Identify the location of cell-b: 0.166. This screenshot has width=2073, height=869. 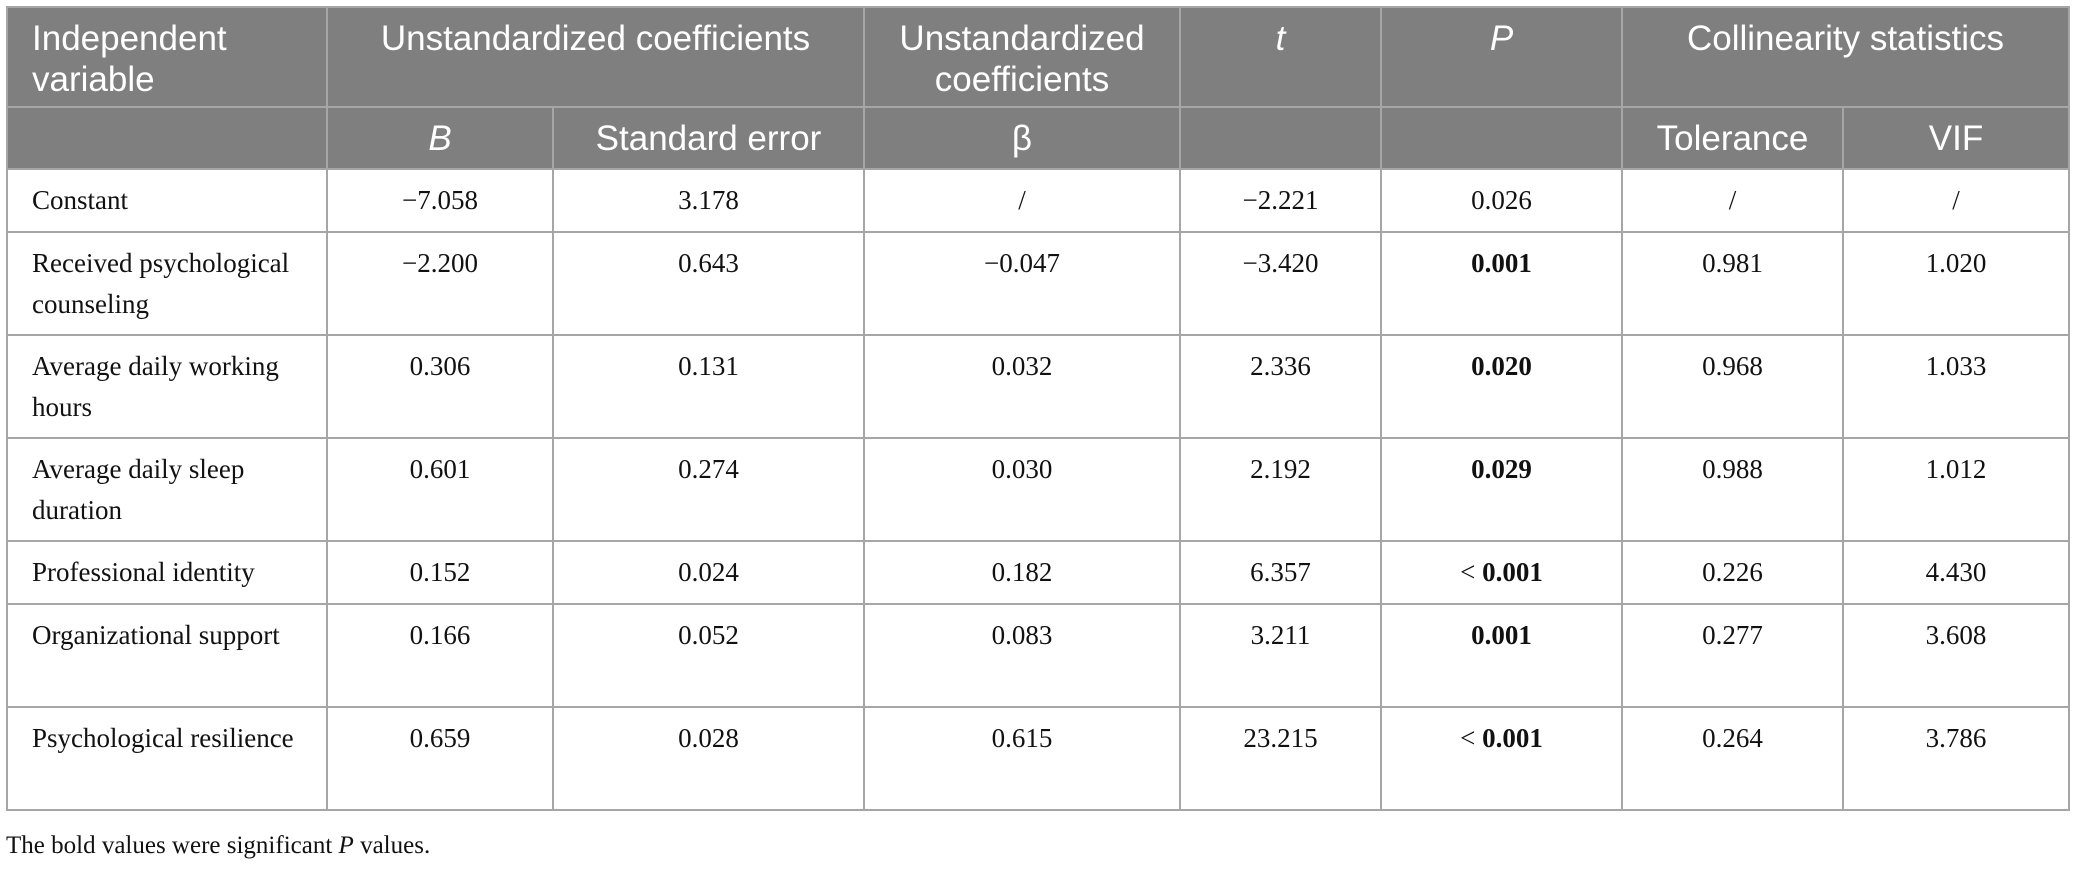
(440, 655).